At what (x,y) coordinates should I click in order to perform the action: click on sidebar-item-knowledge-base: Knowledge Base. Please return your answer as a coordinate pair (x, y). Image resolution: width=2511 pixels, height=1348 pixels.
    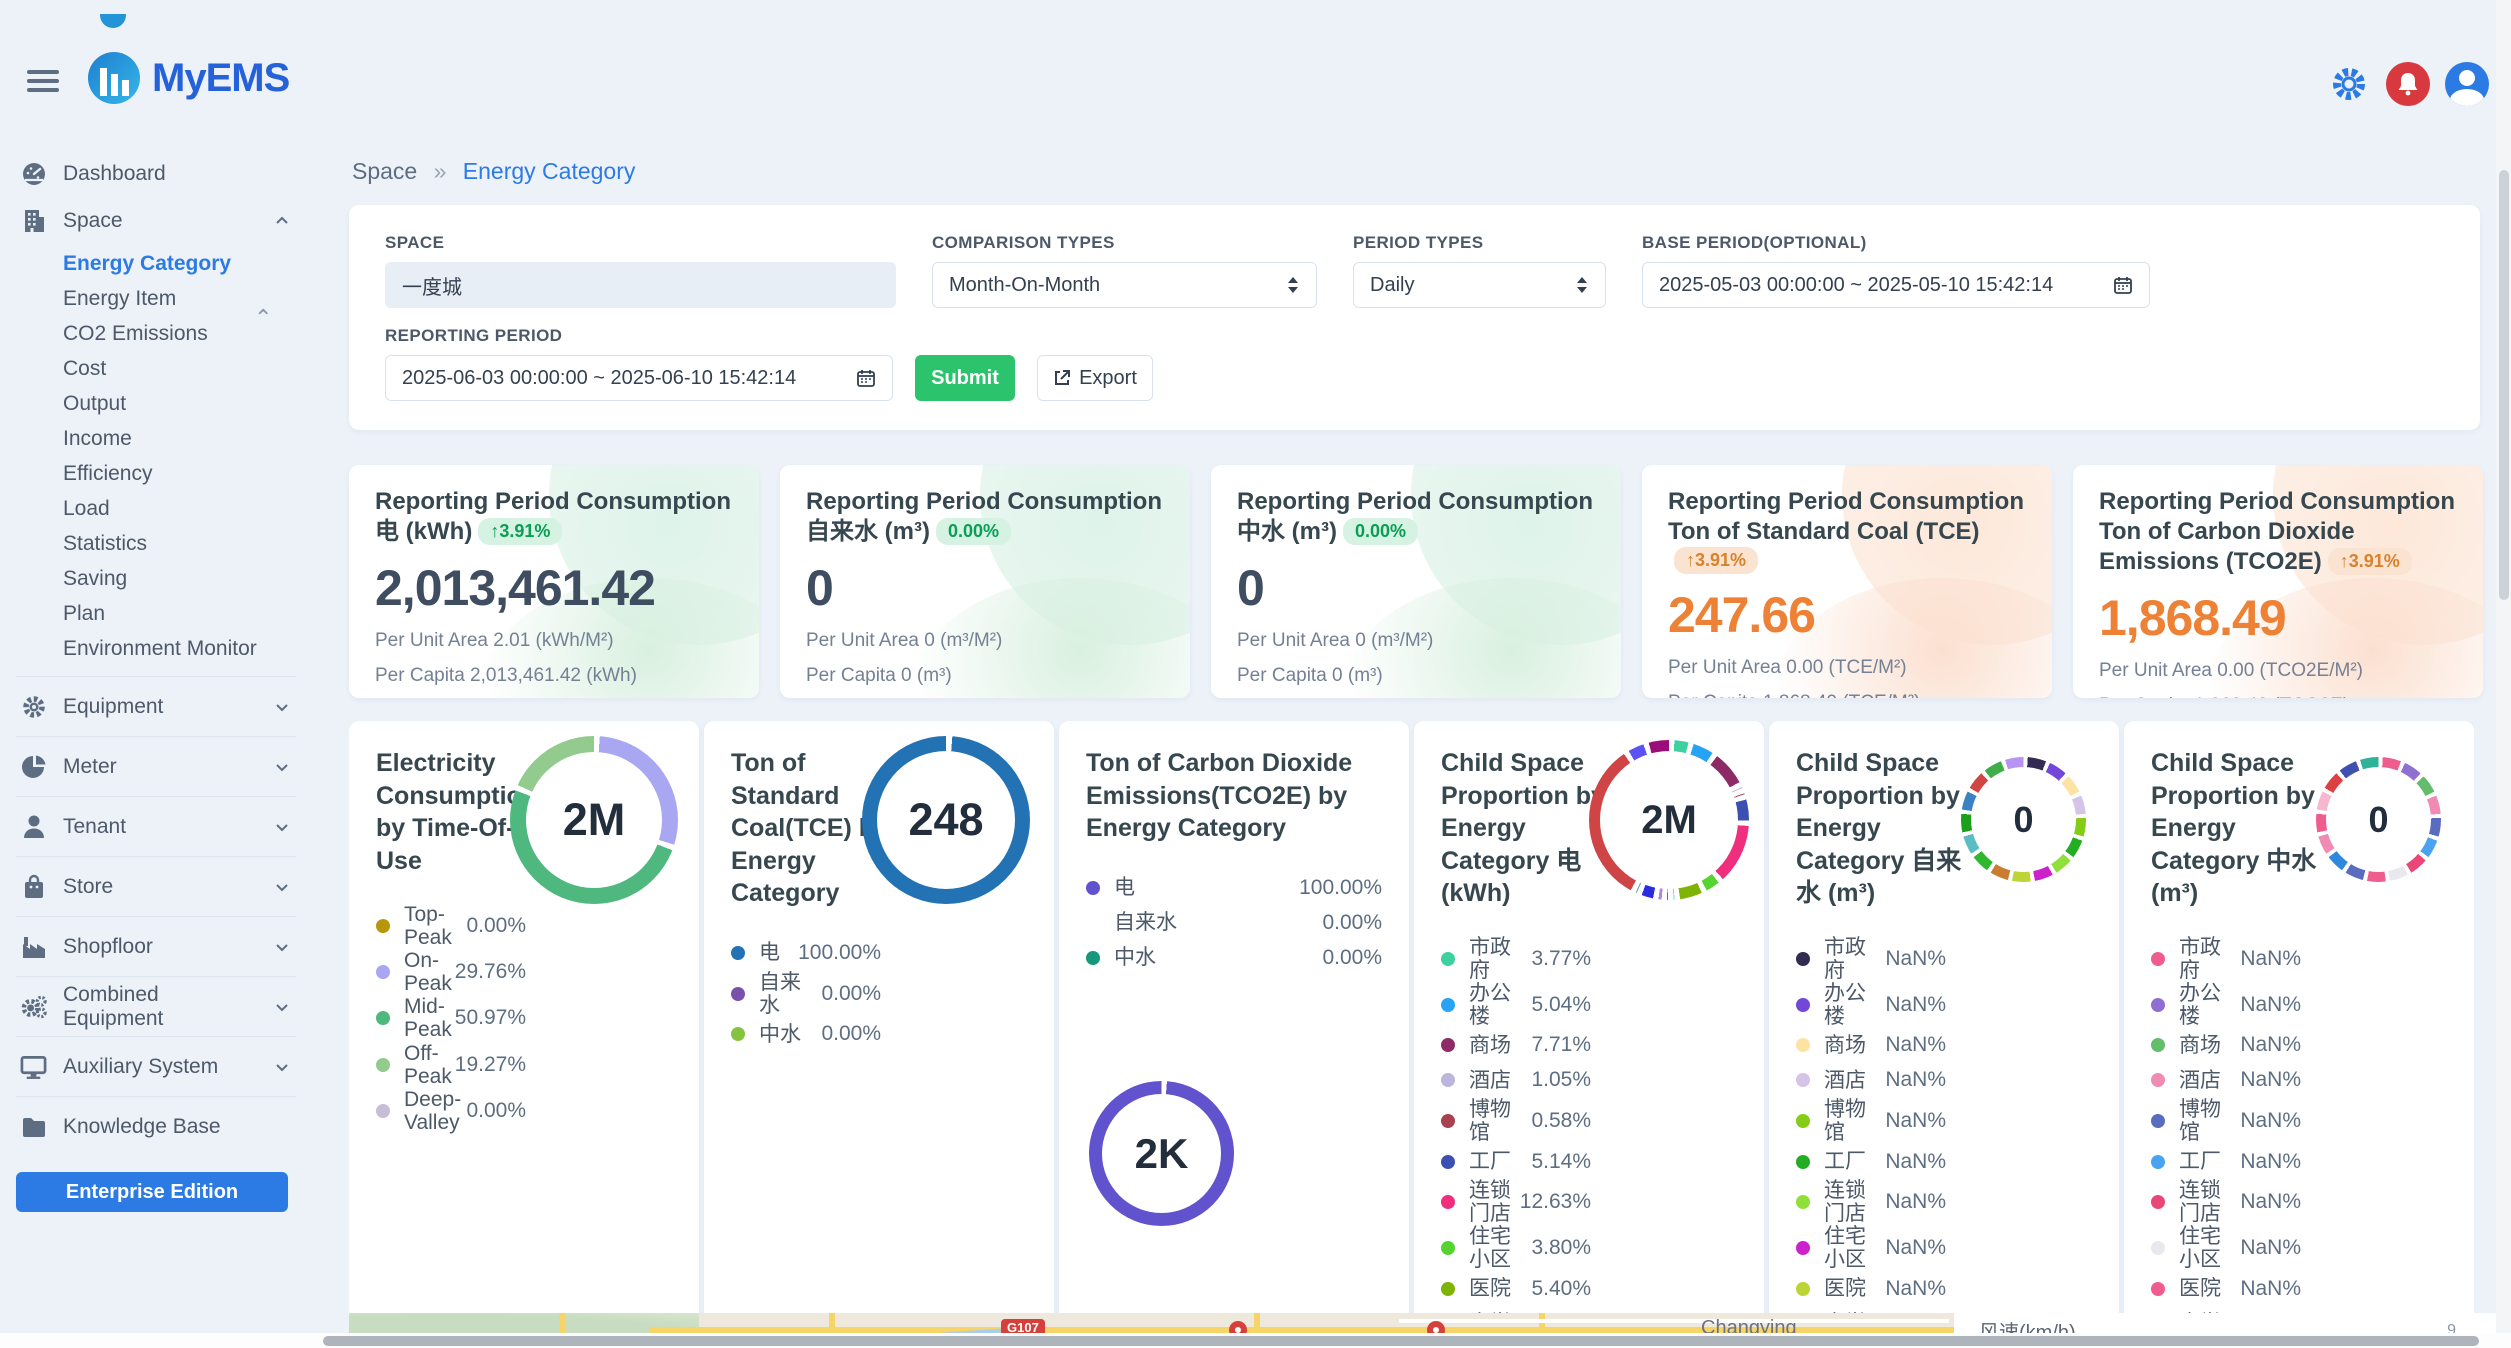
    Looking at the image, I should click on (156, 1126).